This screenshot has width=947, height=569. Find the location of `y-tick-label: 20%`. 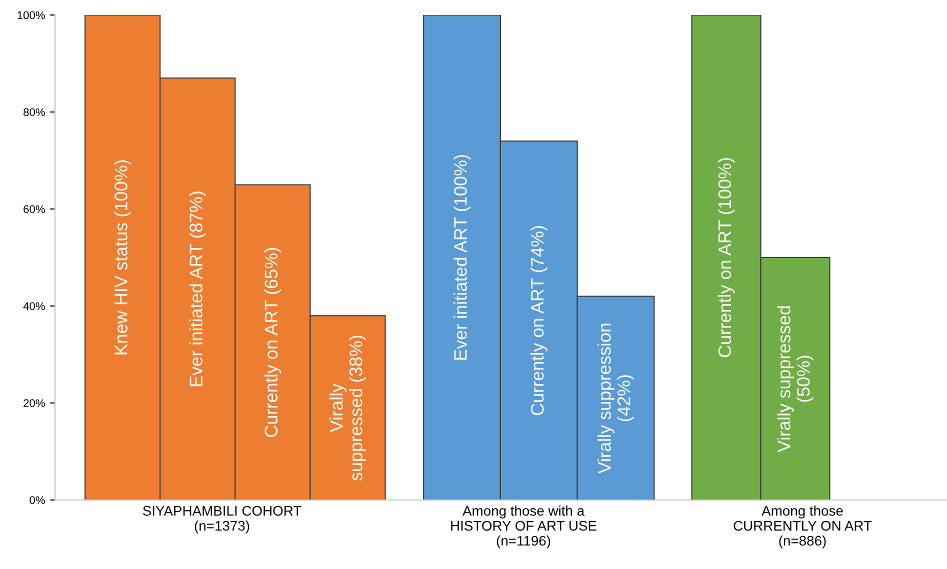

y-tick-label: 20% is located at coordinates (34, 403).